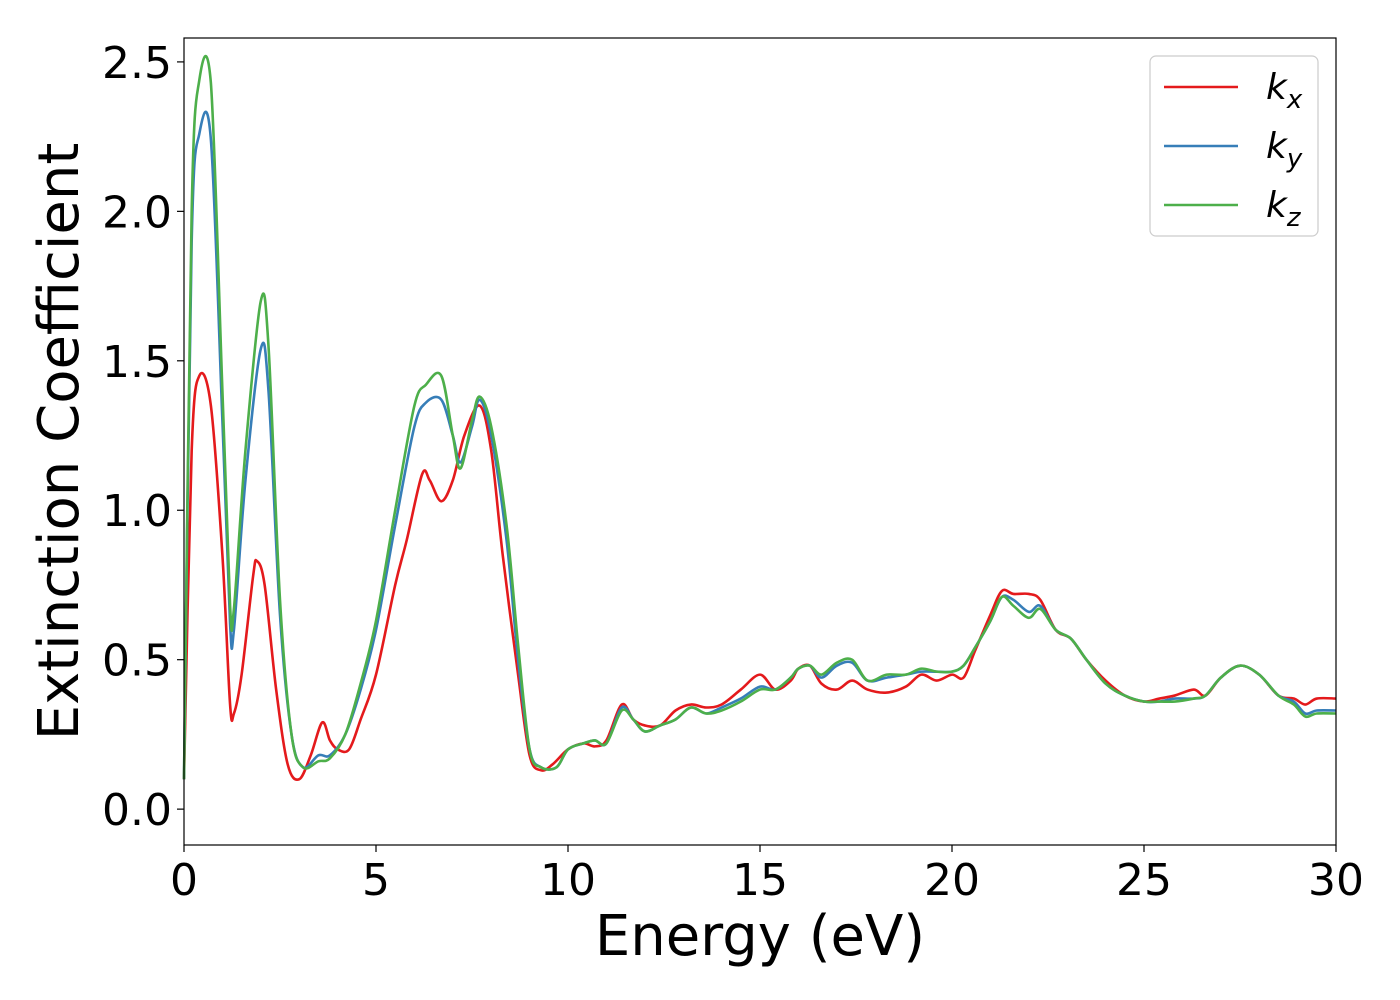  I want to click on y-tick-label: 1.0, so click(137, 511).